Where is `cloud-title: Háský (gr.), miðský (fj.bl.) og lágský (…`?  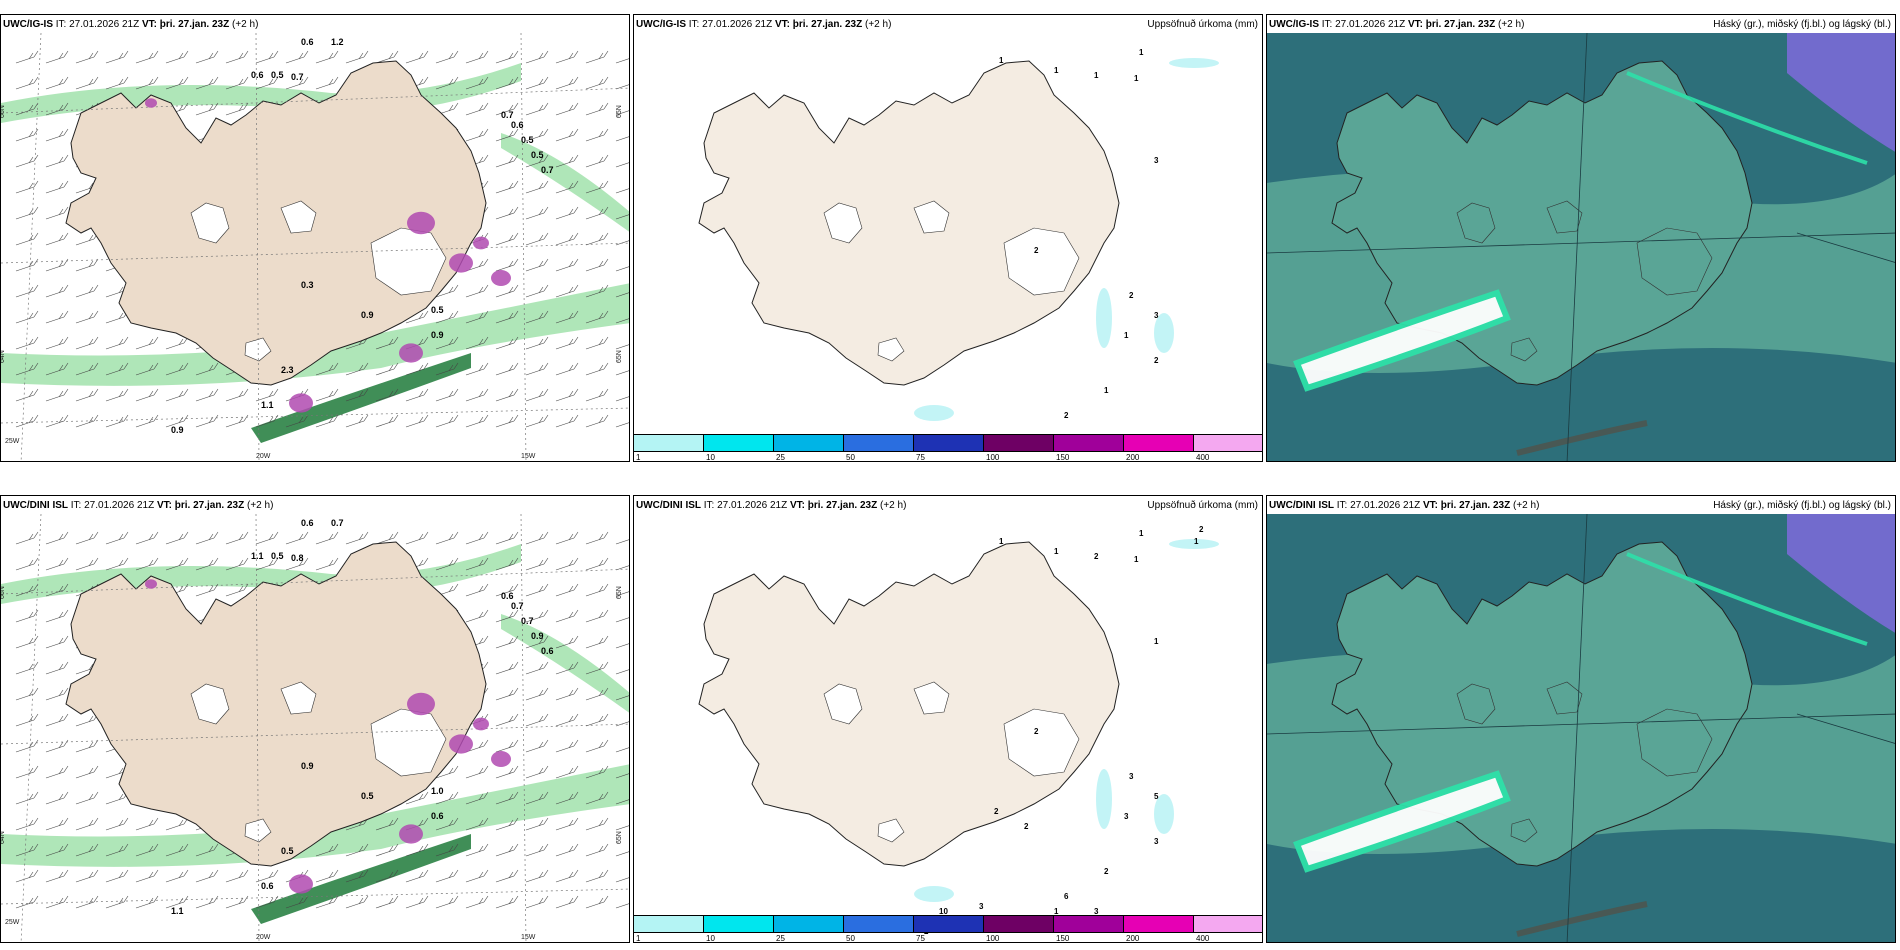 cloud-title: Háský (gr.), miðský (fj.bl.) og lágský (… is located at coordinates (1802, 24).